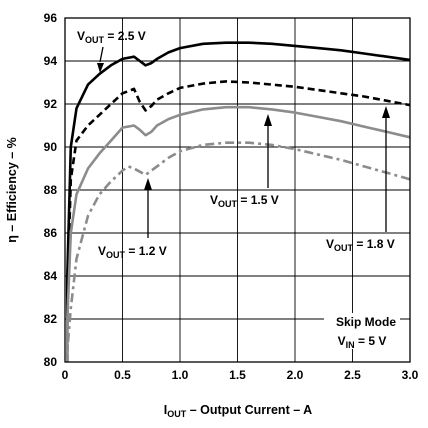 The height and width of the screenshot is (428, 428). What do you see at coordinates (410, 375) in the screenshot?
I see `x-tick-label: 3.0` at bounding box center [410, 375].